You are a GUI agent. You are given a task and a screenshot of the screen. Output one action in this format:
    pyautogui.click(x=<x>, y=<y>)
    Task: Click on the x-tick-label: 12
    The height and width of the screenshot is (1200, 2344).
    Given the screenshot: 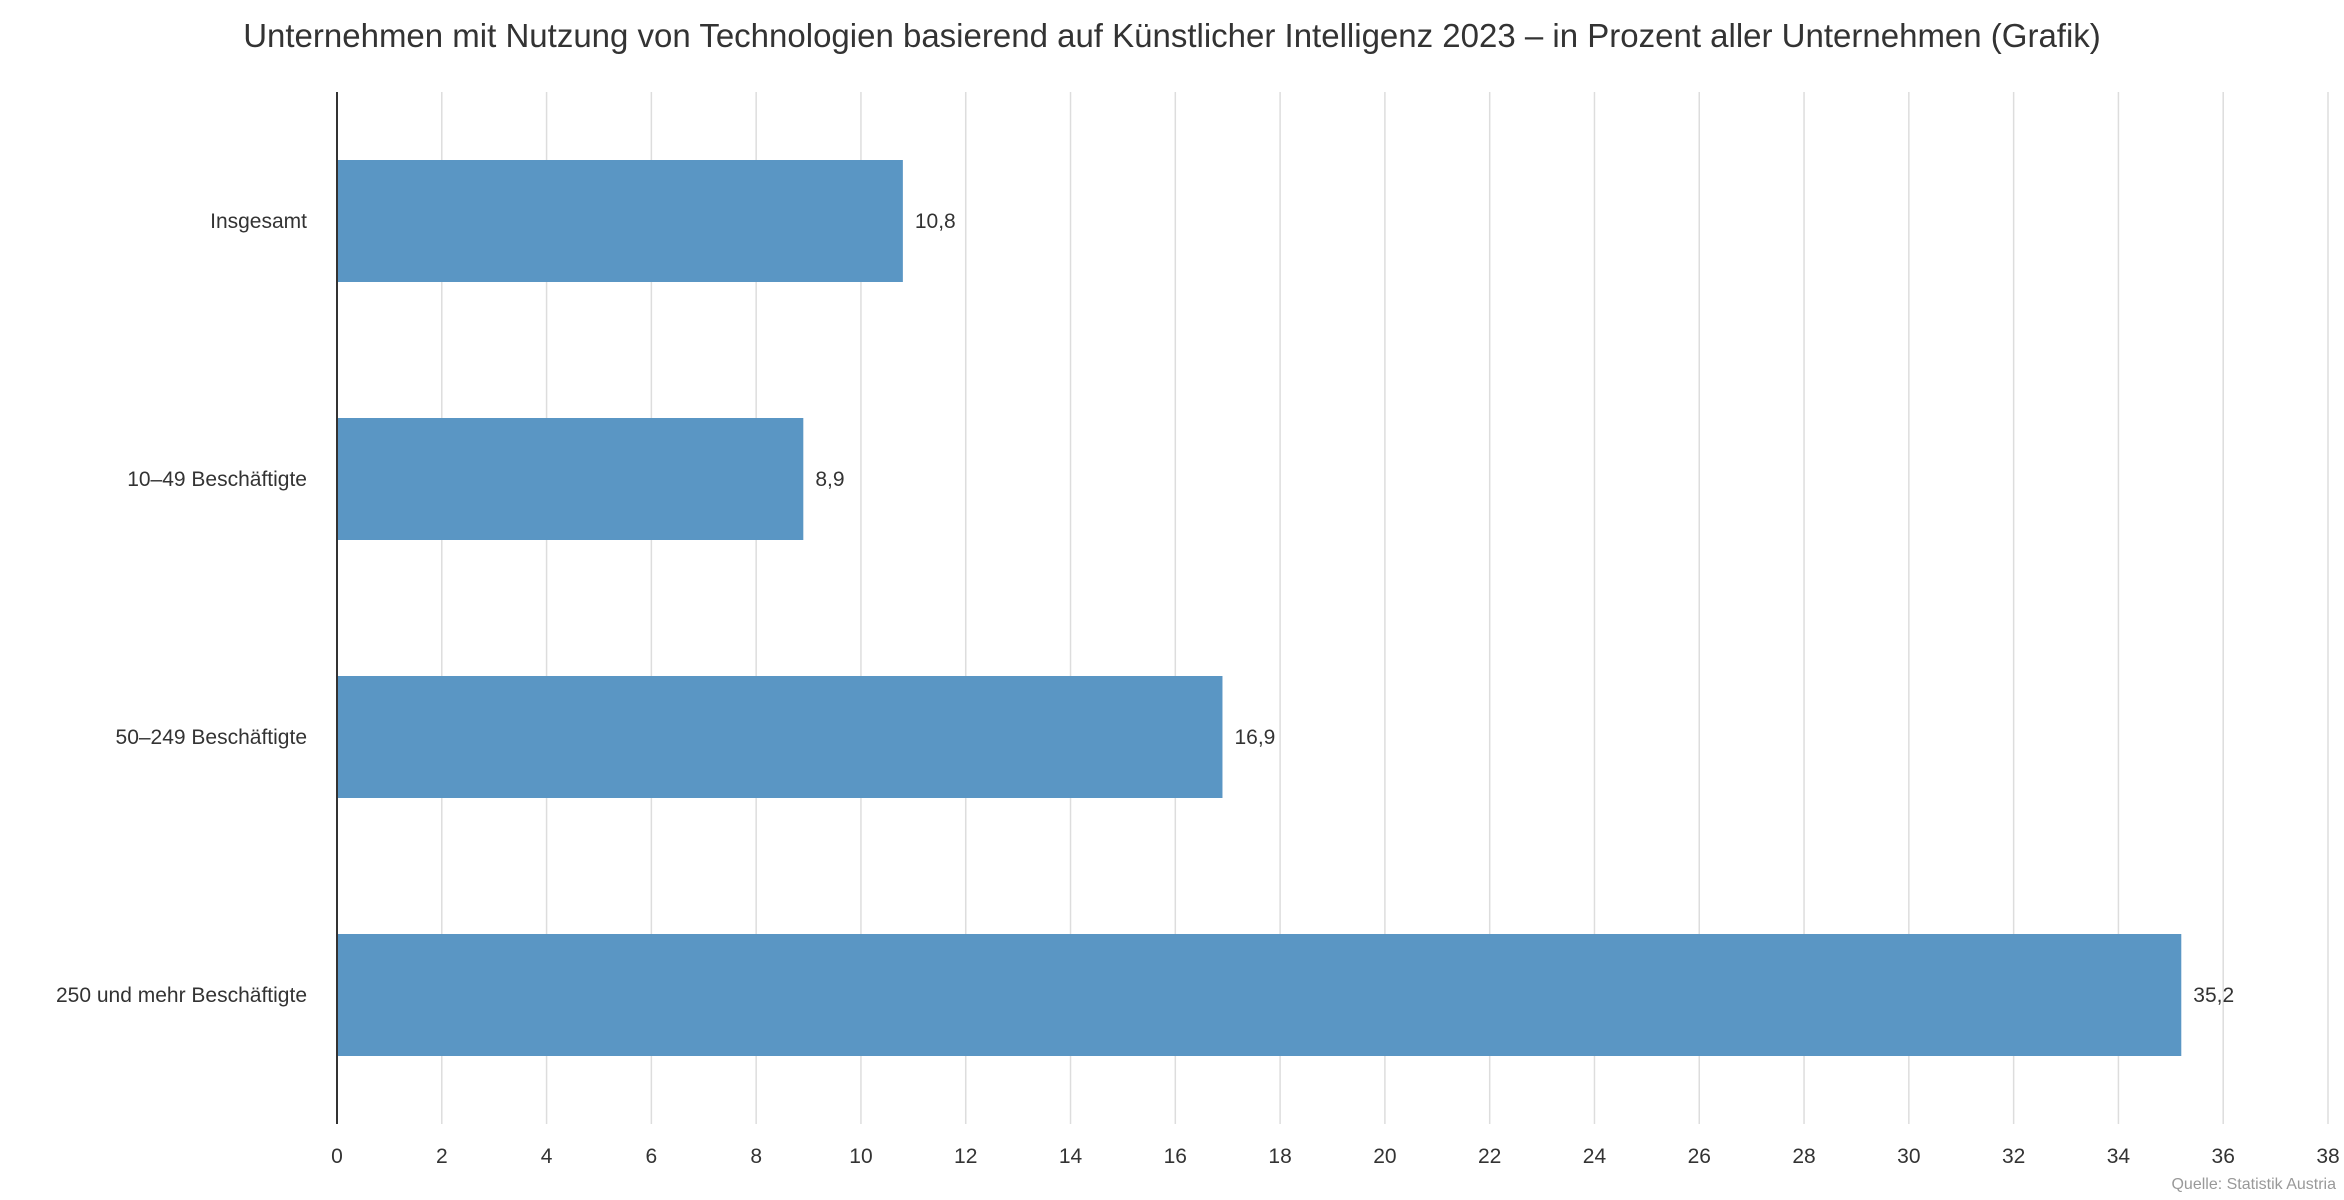 What is the action you would take?
    pyautogui.click(x=965, y=1156)
    